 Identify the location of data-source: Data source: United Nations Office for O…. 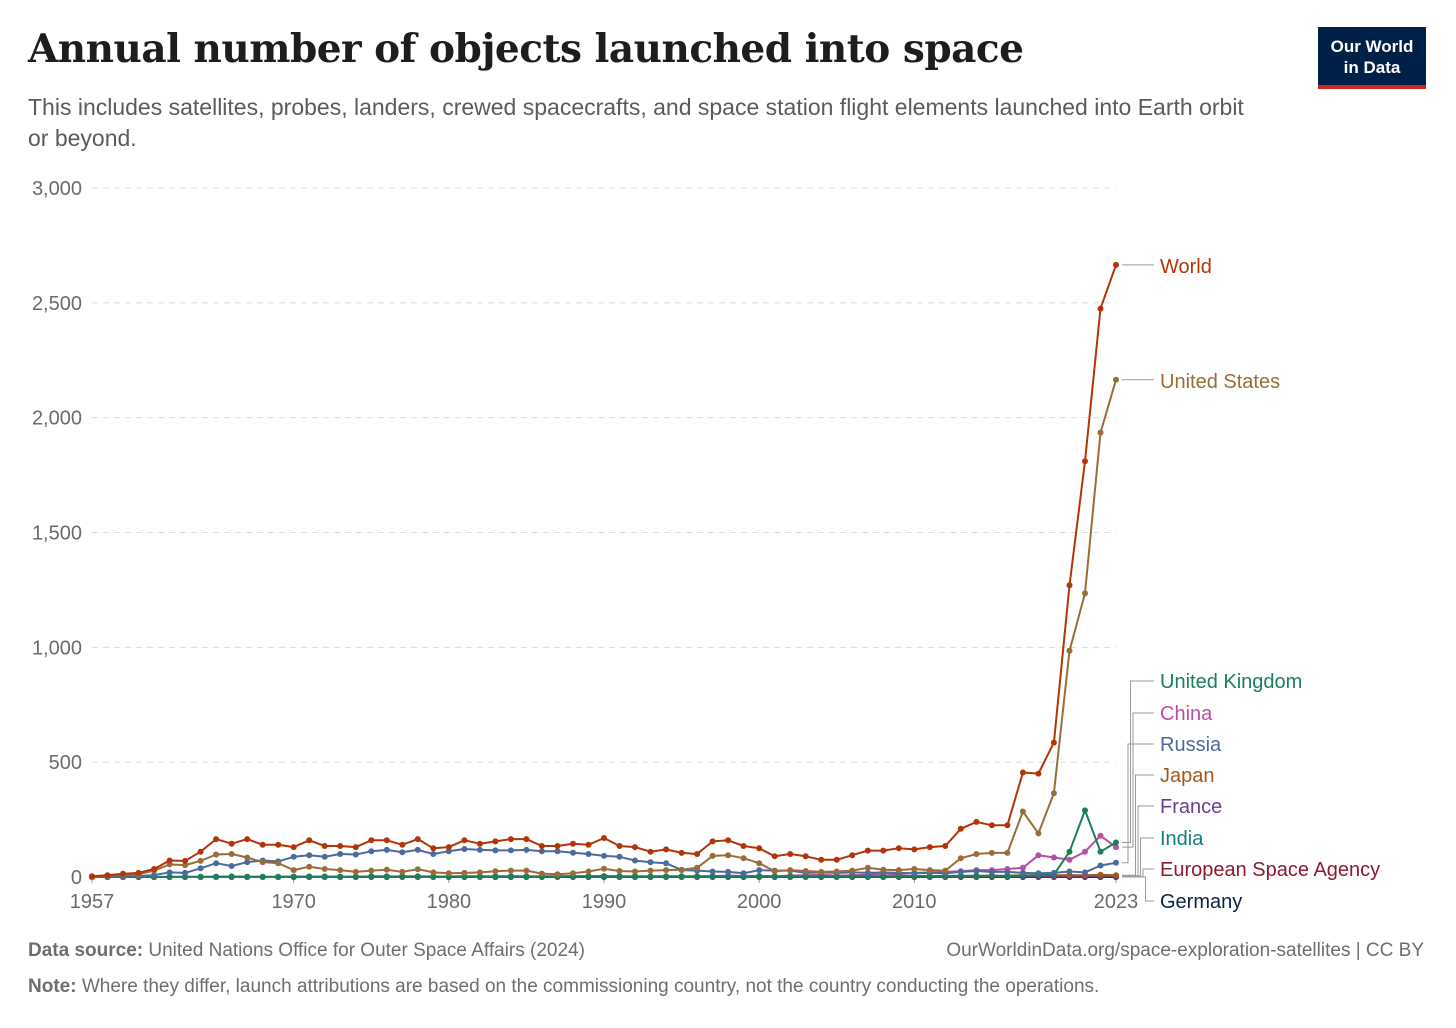
(306, 951).